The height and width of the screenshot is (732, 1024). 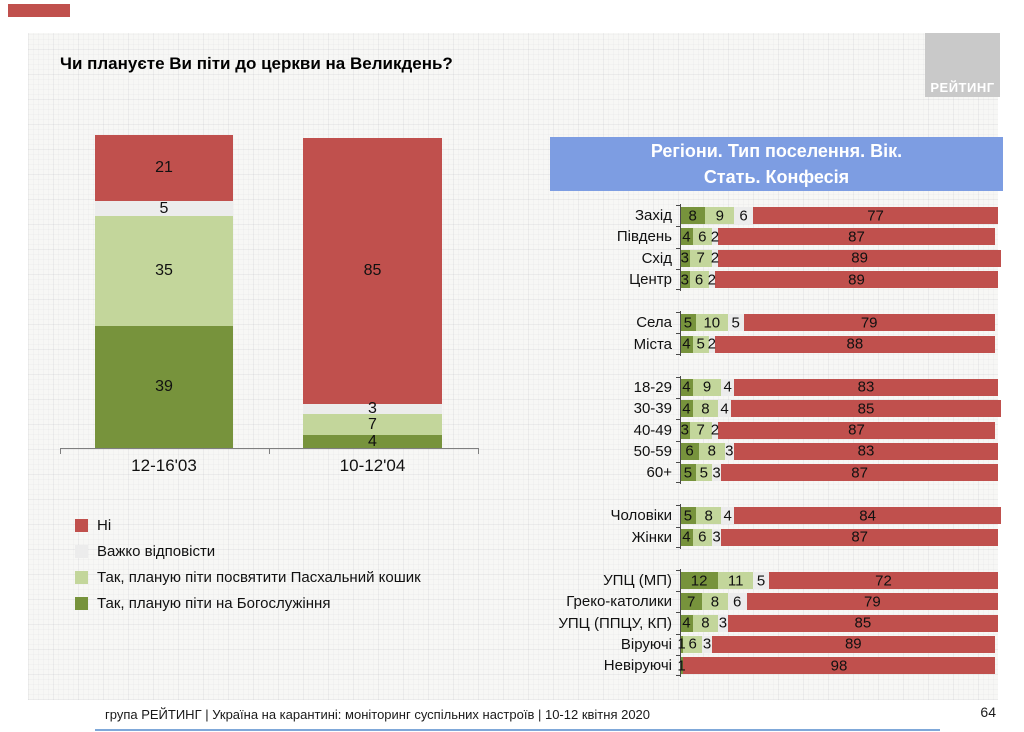 I want to click on row-bars: 1 6 3 89, so click(x=841, y=644).